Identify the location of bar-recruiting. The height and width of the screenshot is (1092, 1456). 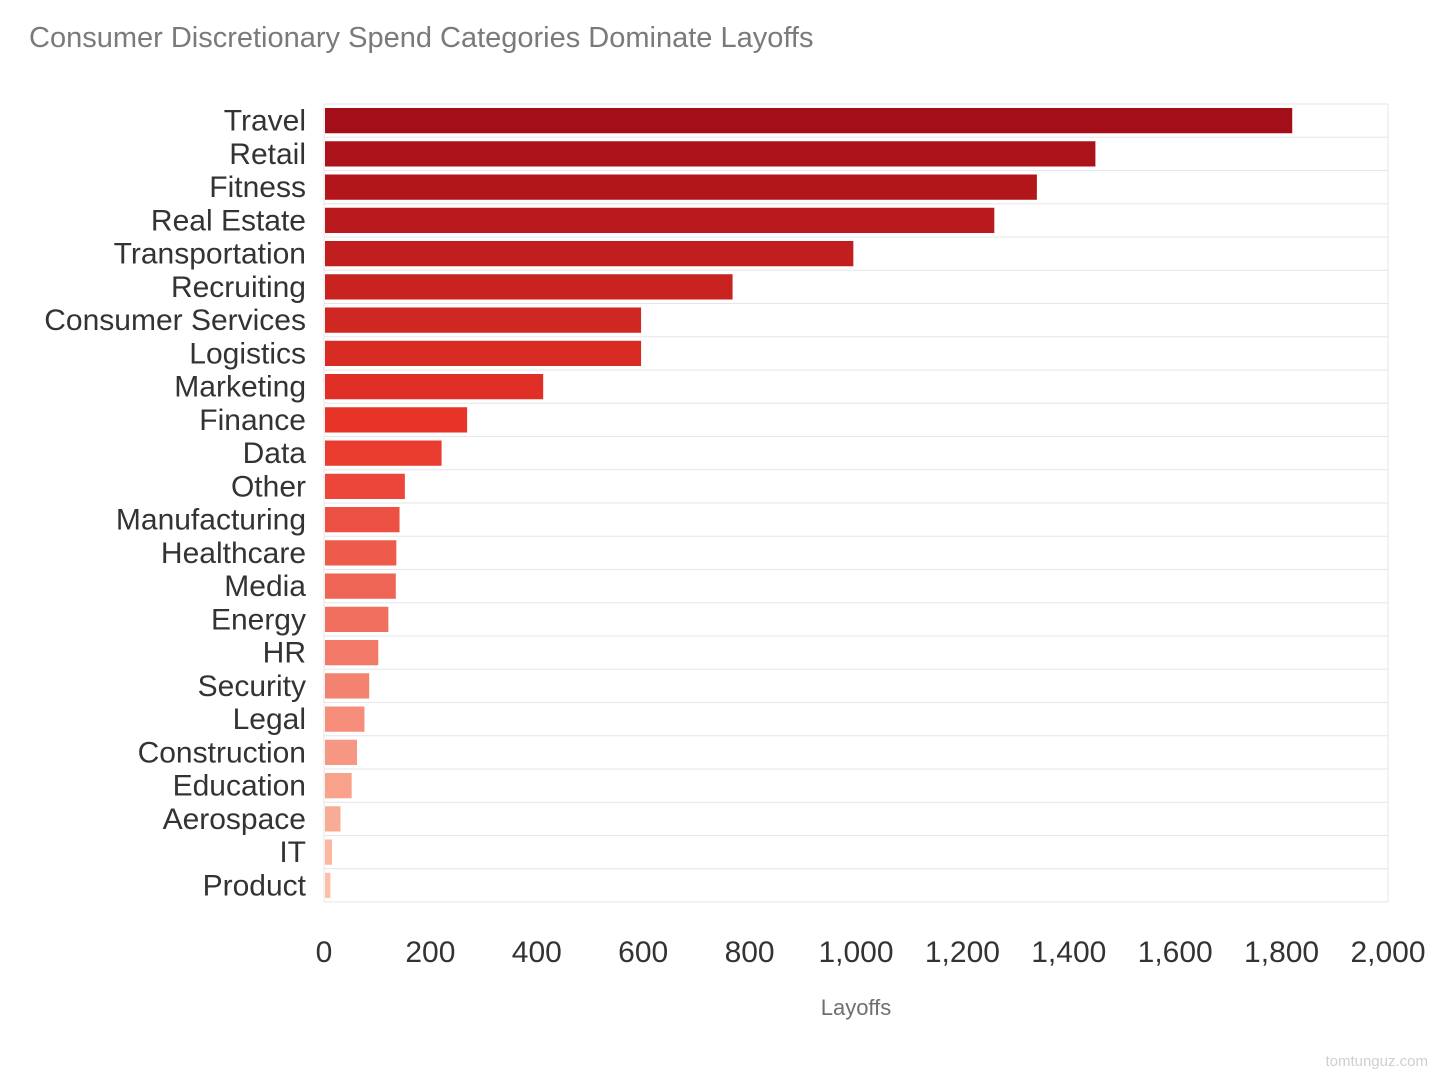
(529, 287).